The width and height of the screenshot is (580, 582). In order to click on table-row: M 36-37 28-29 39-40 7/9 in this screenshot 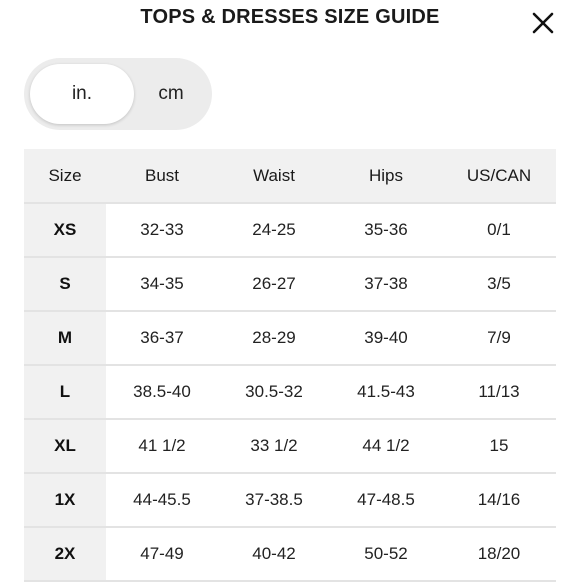, I will do `click(290, 338)`.